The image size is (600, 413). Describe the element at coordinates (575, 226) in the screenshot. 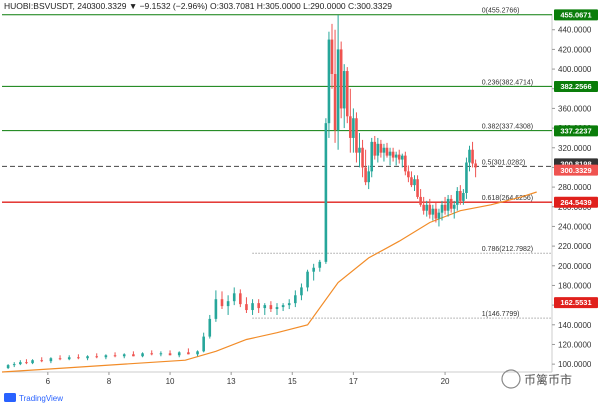

I see `y-tick-label: 240.0000` at that location.